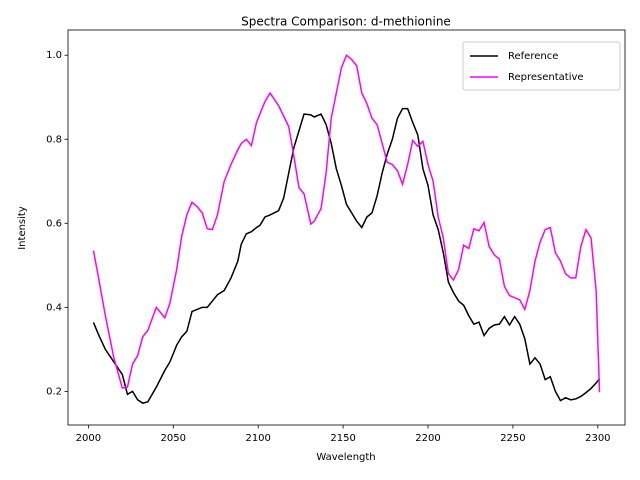 The height and width of the screenshot is (480, 640). What do you see at coordinates (54, 55) in the screenshot?
I see `y-tick-label: 1.0` at bounding box center [54, 55].